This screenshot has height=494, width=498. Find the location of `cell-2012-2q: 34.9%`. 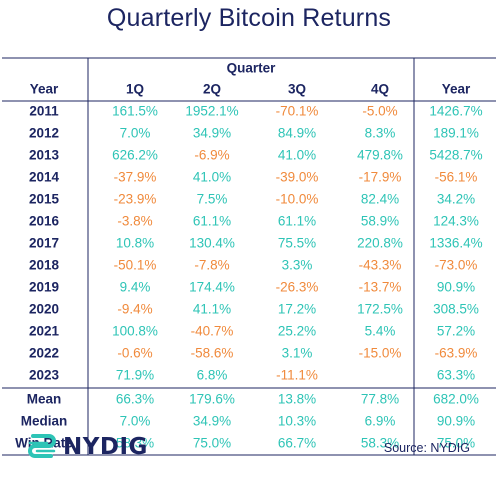

cell-2012-2q: 34.9% is located at coordinates (212, 133).